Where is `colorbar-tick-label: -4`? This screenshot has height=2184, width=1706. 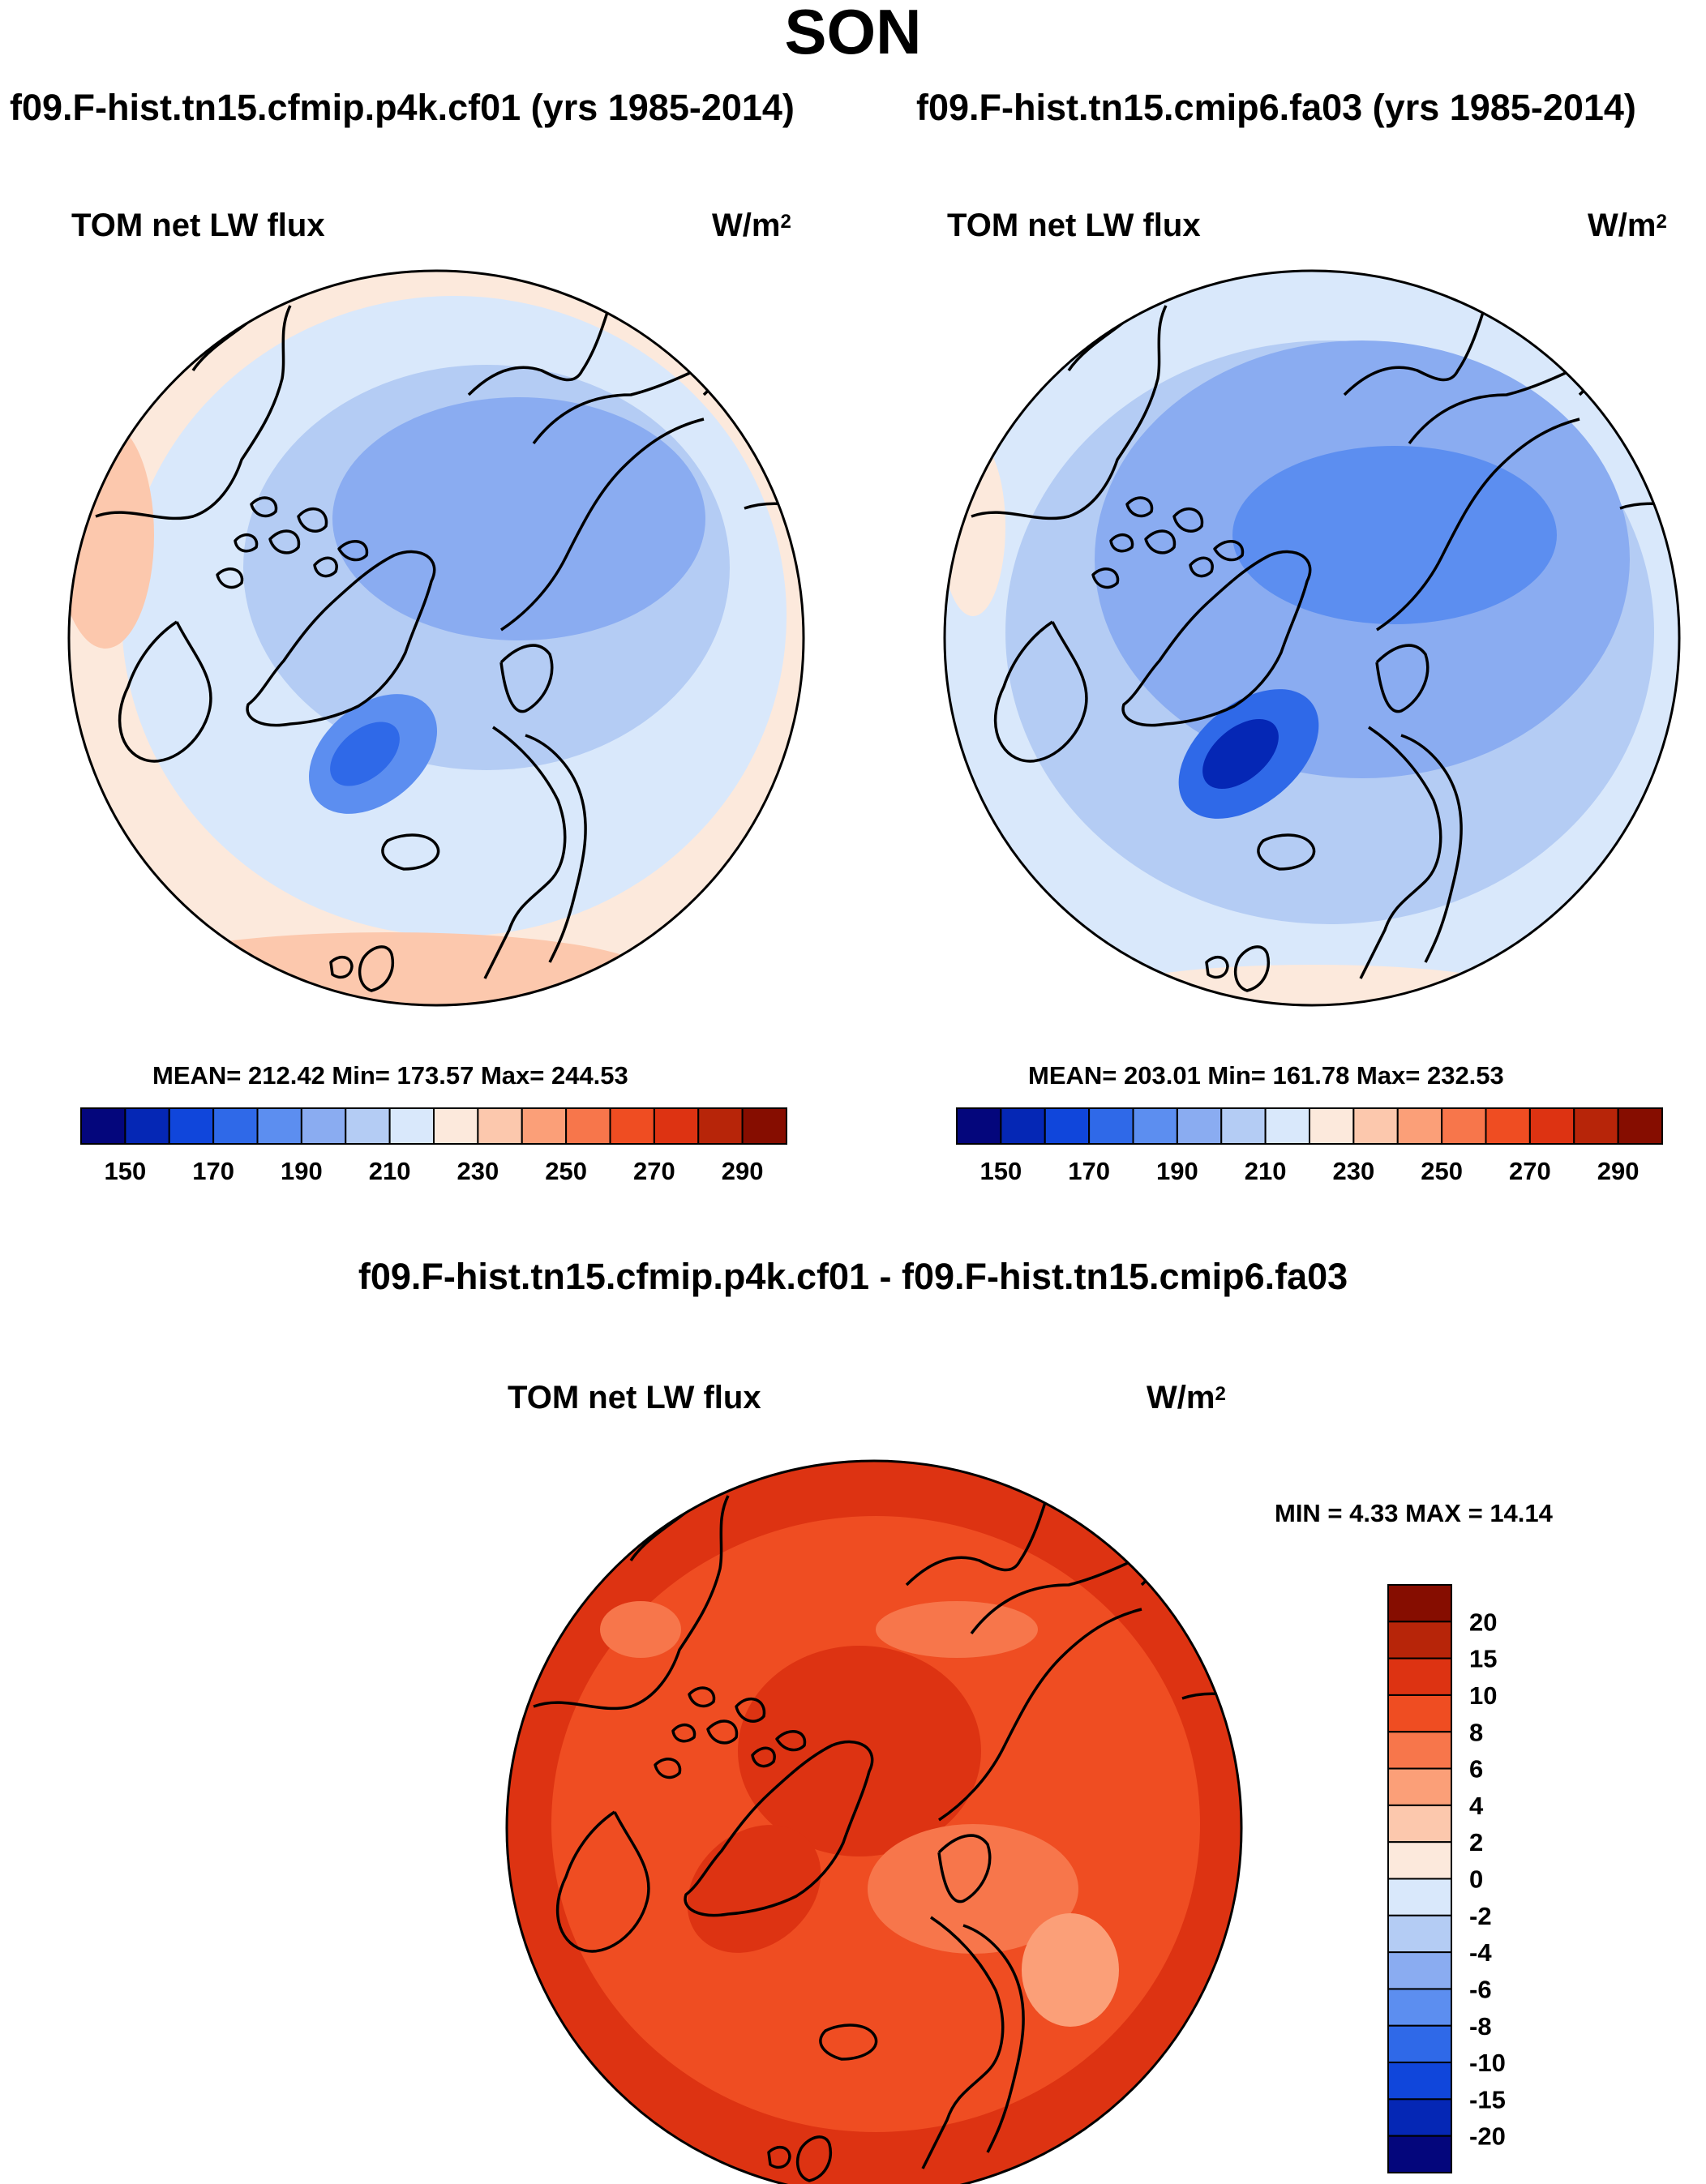 colorbar-tick-label: -4 is located at coordinates (1480, 1952).